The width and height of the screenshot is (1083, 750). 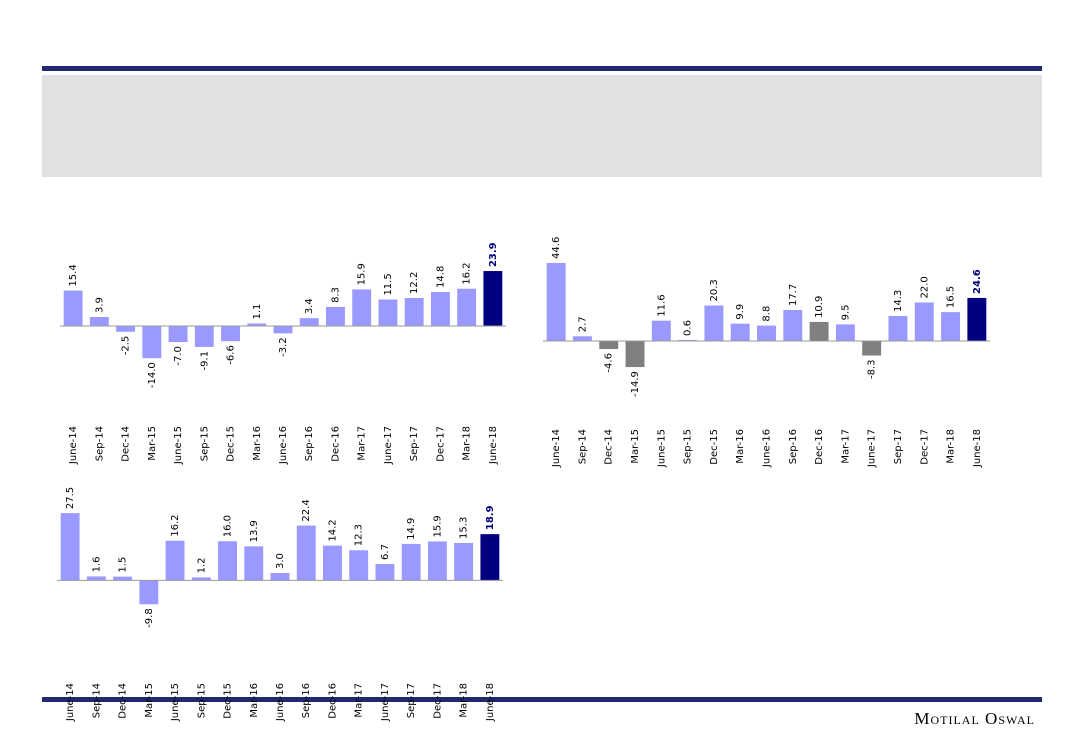 I want to click on value-label: 1.1, so click(x=257, y=312).